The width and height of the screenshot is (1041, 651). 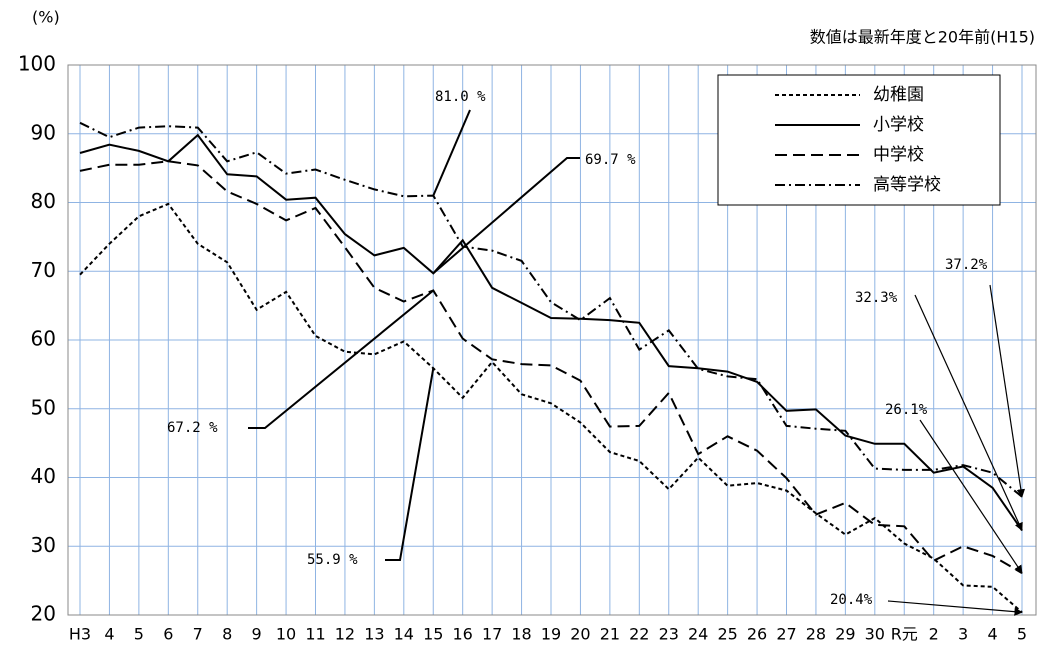 What do you see at coordinates (404, 634) in the screenshot?
I see `x-tick-label: 14` at bounding box center [404, 634].